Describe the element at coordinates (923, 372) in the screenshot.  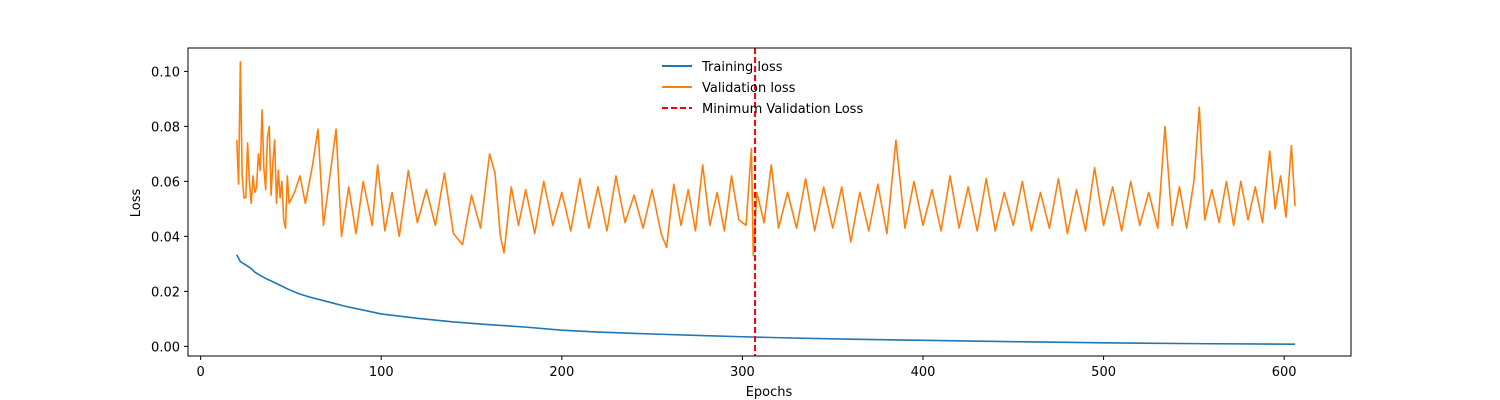
I see `x-tick-label: 400` at that location.